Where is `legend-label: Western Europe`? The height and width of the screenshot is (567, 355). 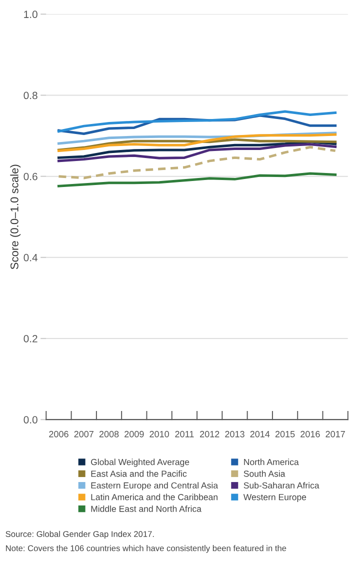 legend-label: Western Europe is located at coordinates (274, 498).